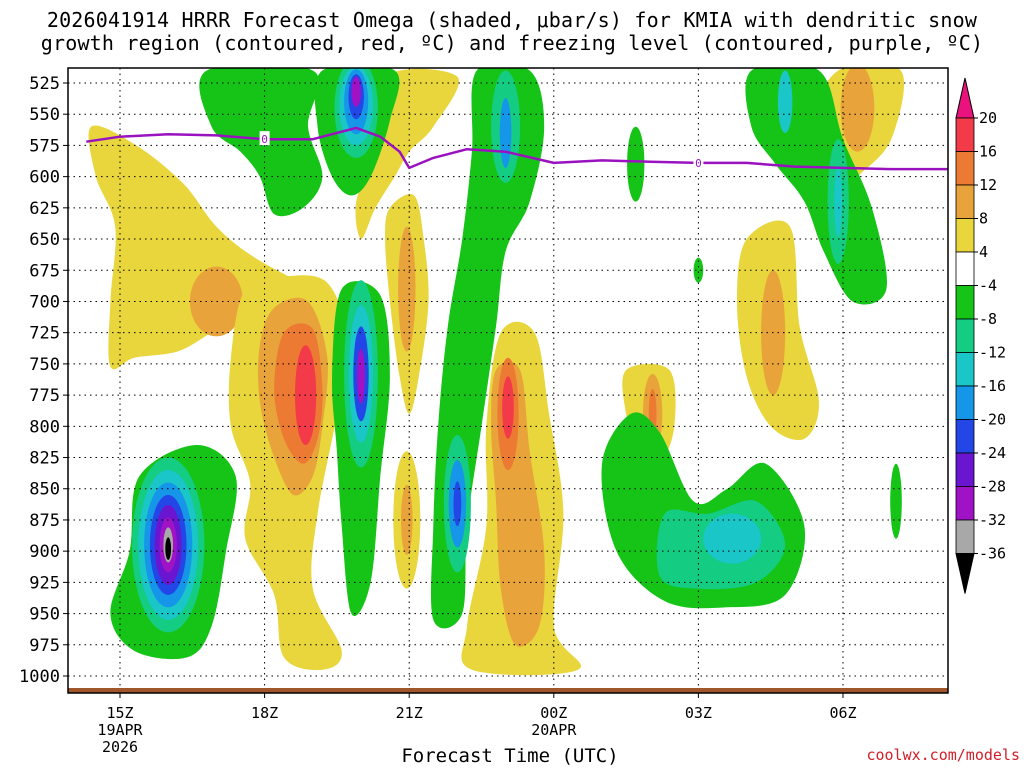 This screenshot has height=768, width=1024. I want to click on ground-surface, so click(508, 690).